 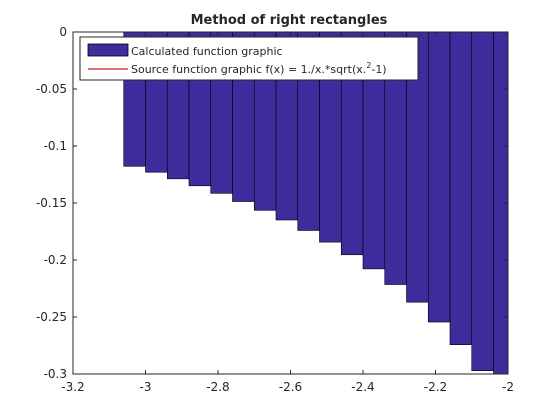 What do you see at coordinates (508, 387) in the screenshot?
I see `x-tick-label: -2` at bounding box center [508, 387].